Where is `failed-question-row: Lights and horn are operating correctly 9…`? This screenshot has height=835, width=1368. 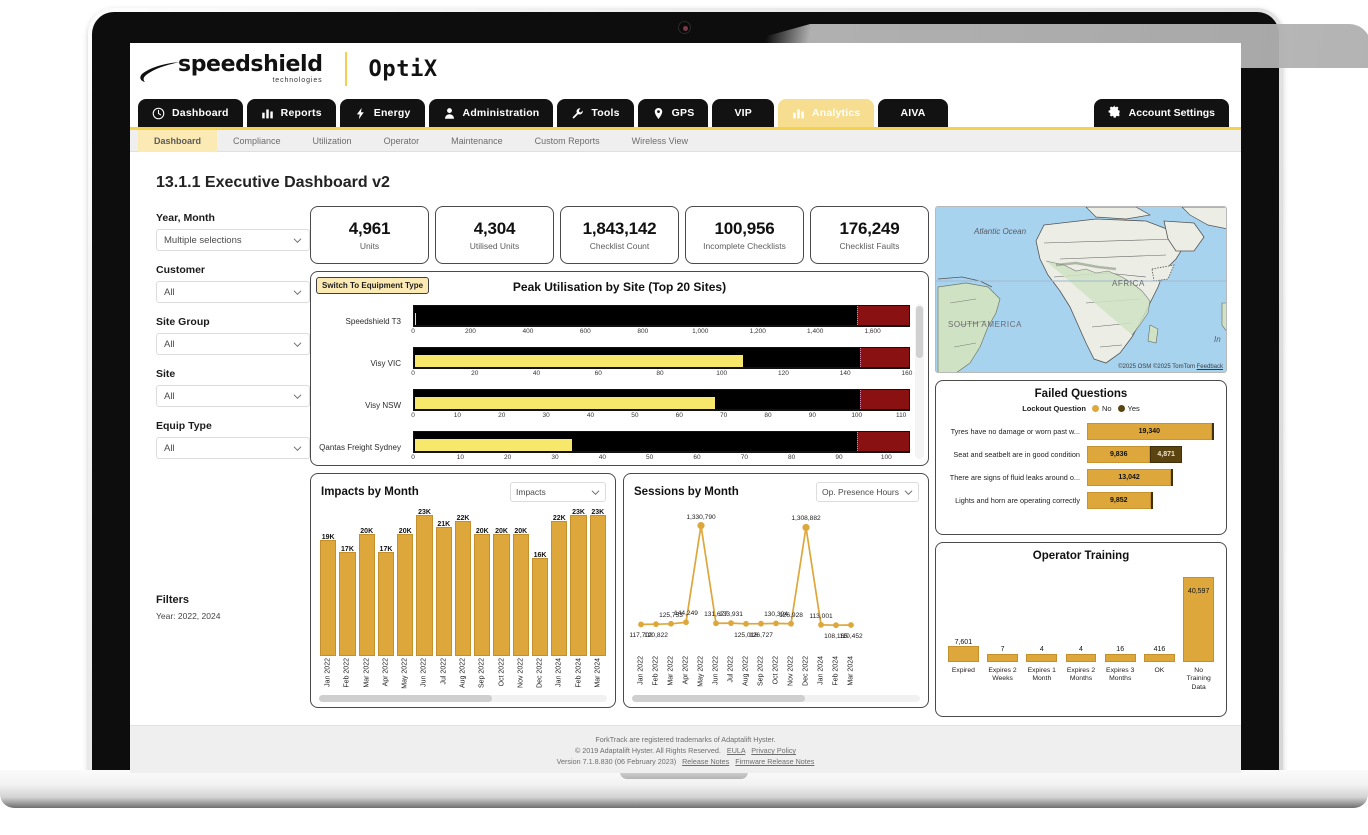
failed-question-row: Lights and horn are operating correctly 9… is located at coordinates (1079, 500).